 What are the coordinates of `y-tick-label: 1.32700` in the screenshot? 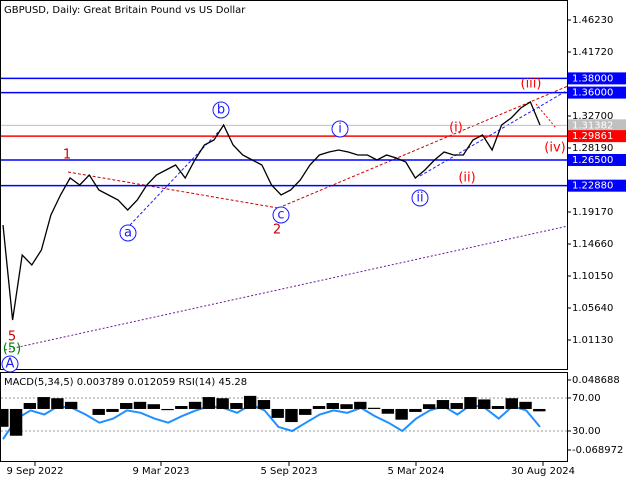 It's located at (592, 116).